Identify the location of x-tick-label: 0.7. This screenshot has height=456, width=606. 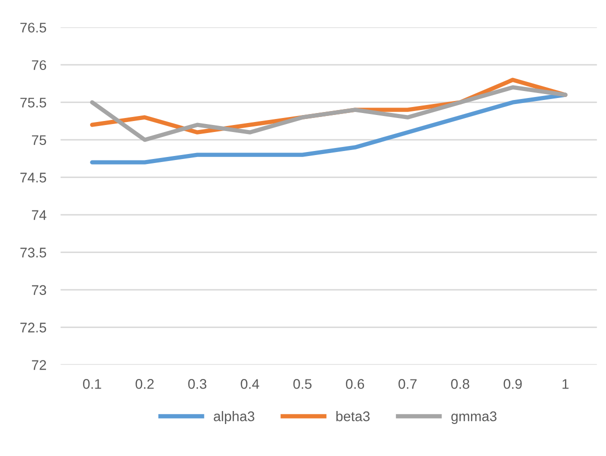
(407, 384).